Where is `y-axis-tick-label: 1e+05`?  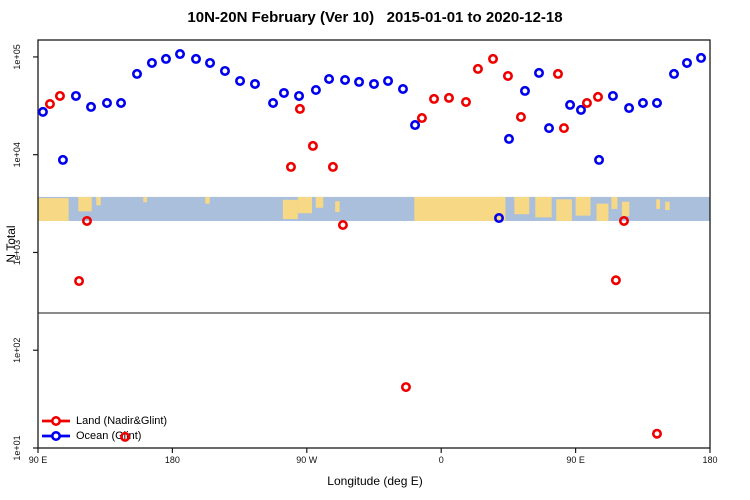
y-axis-tick-label: 1e+05 is located at coordinates (17, 56).